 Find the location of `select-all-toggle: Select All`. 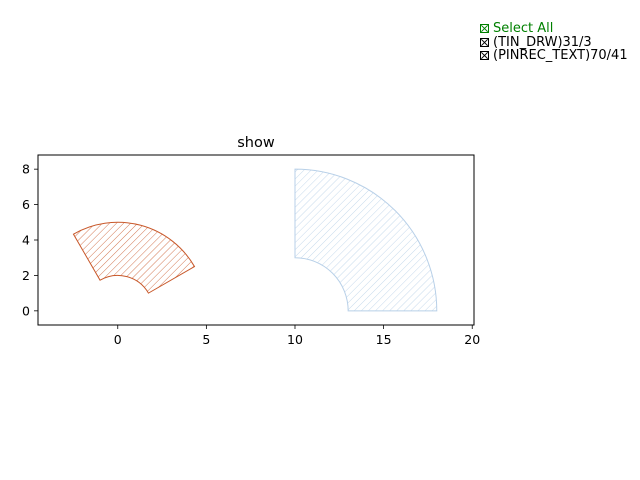

select-all-toggle: Select All is located at coordinates (554, 29).